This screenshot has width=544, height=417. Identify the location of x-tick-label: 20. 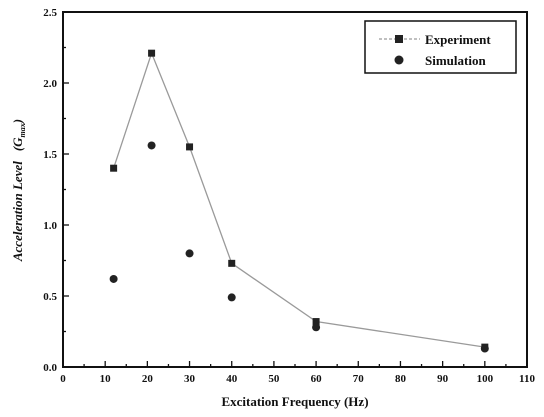
(148, 379).